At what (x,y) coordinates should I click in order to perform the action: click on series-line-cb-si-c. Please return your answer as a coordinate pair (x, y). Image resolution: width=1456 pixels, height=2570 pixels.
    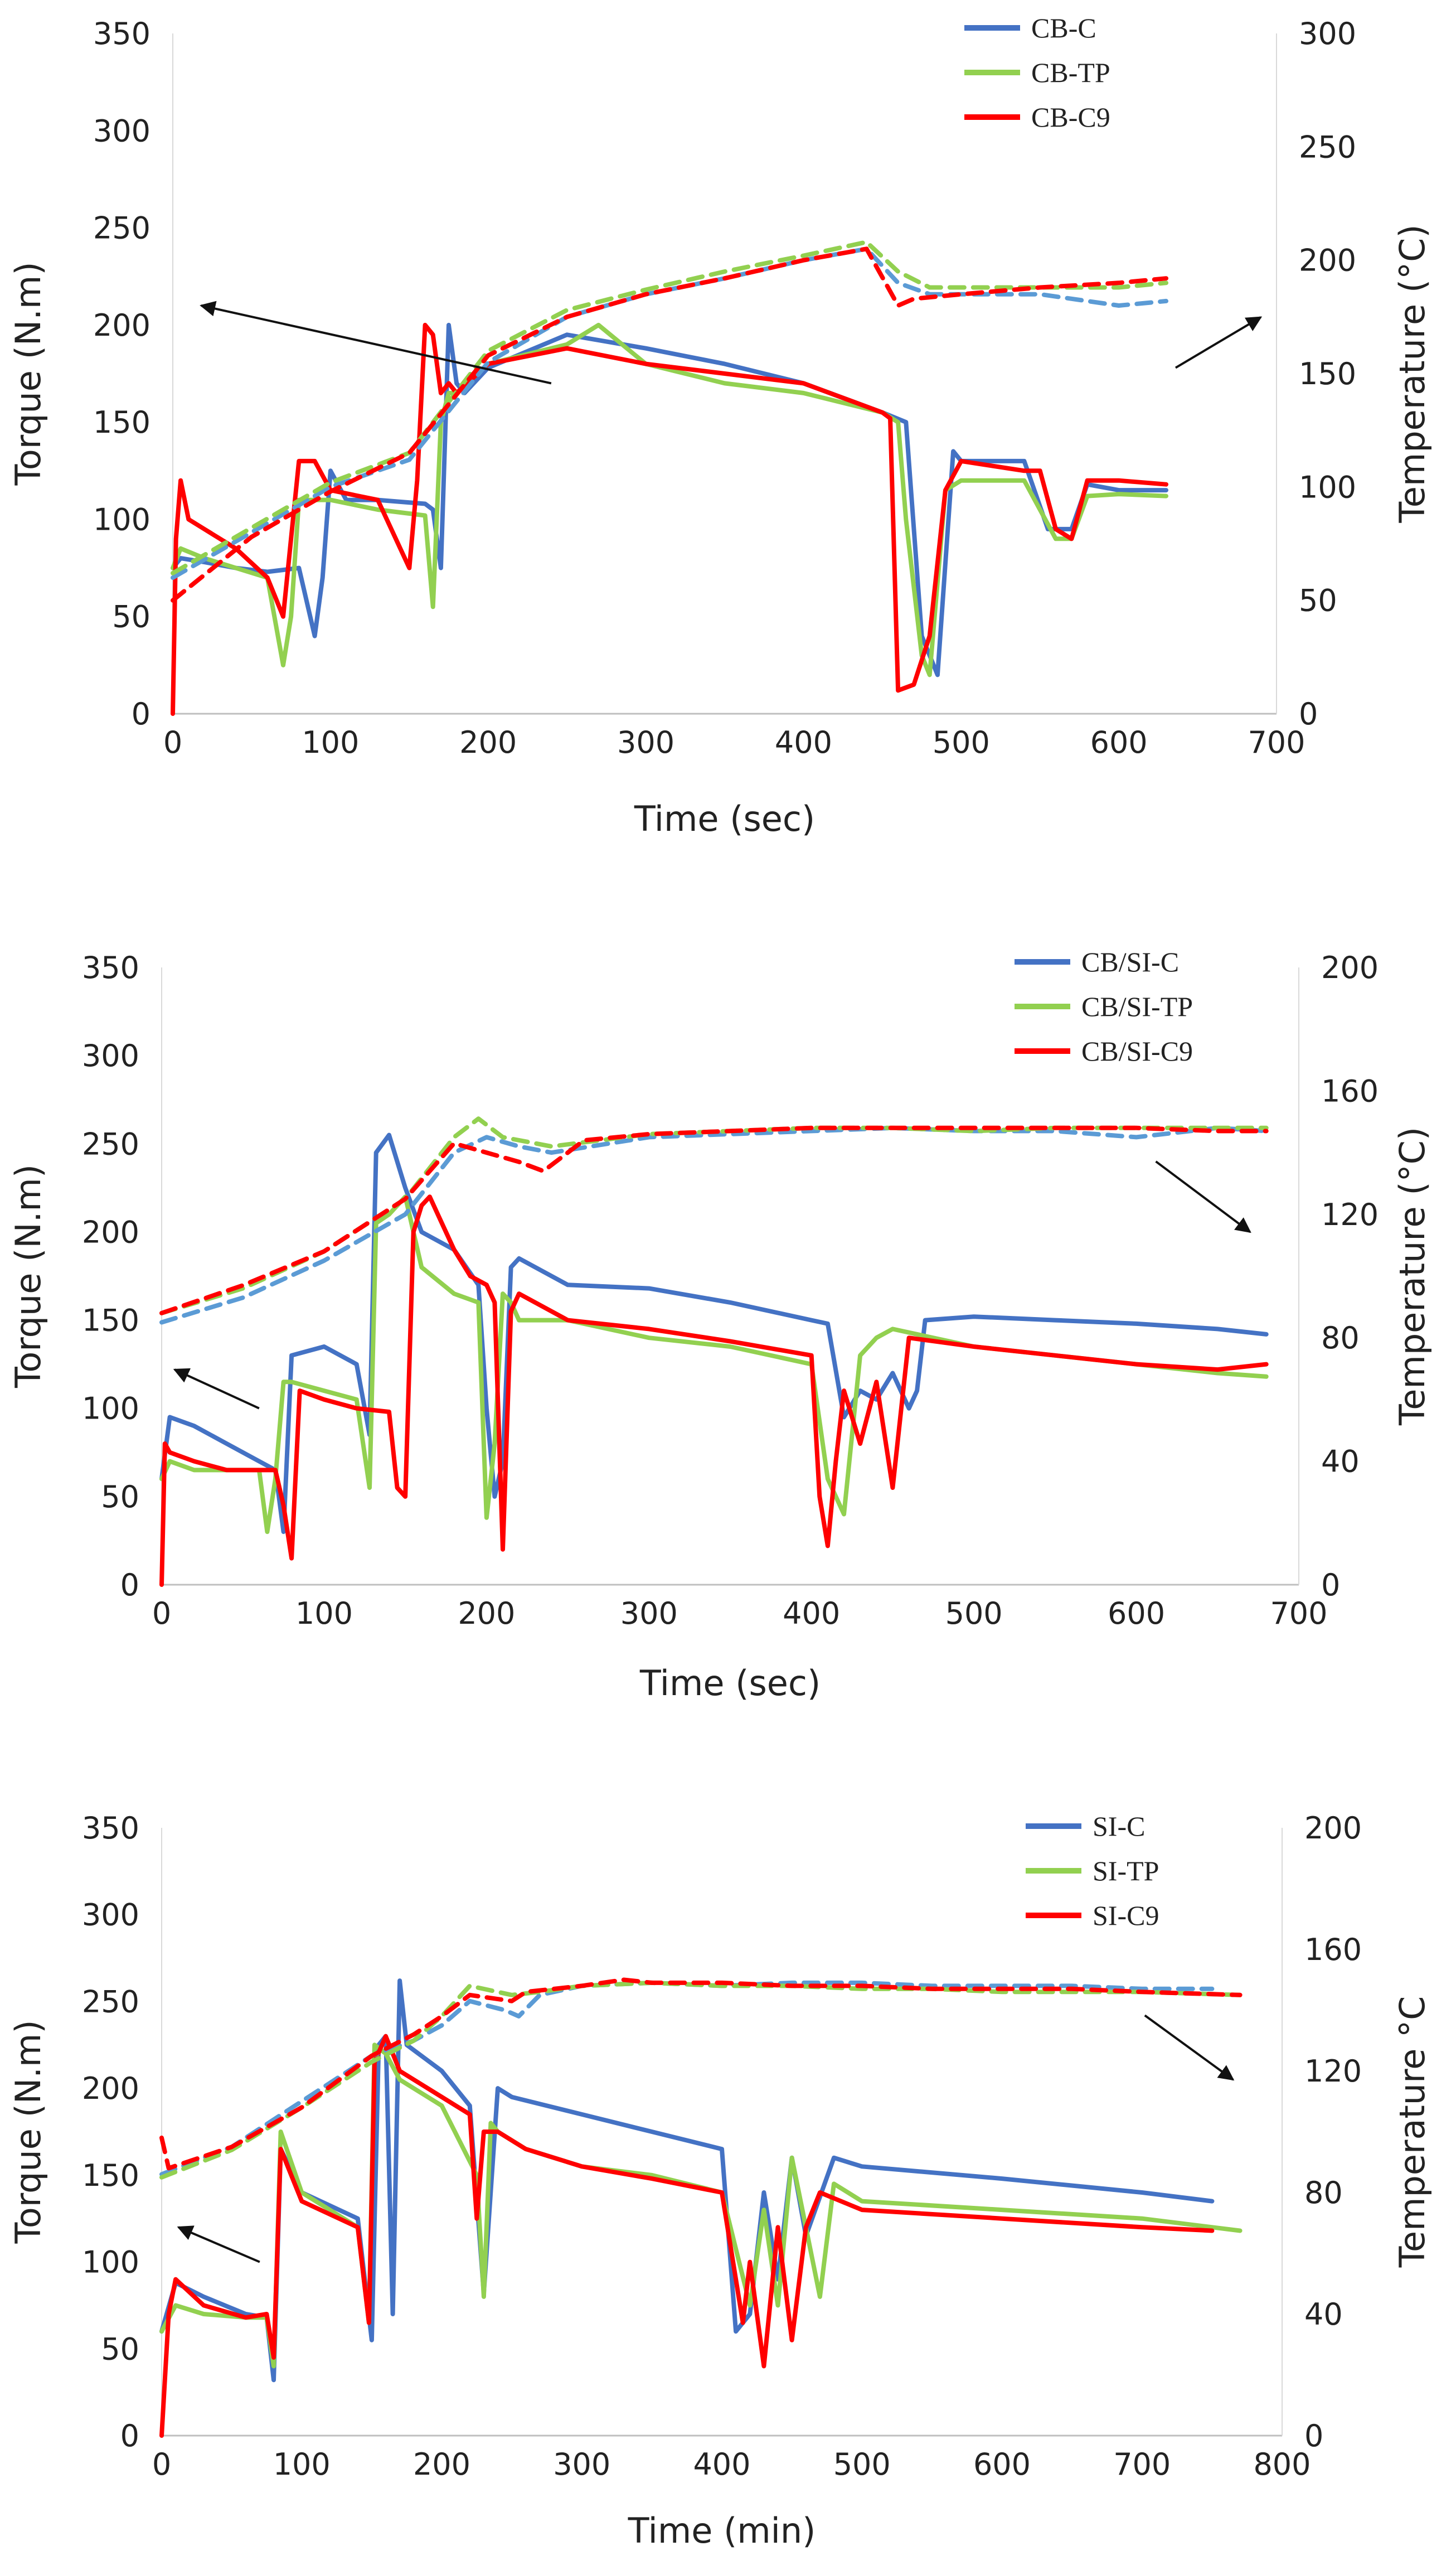
    Looking at the image, I should click on (714, 1334).